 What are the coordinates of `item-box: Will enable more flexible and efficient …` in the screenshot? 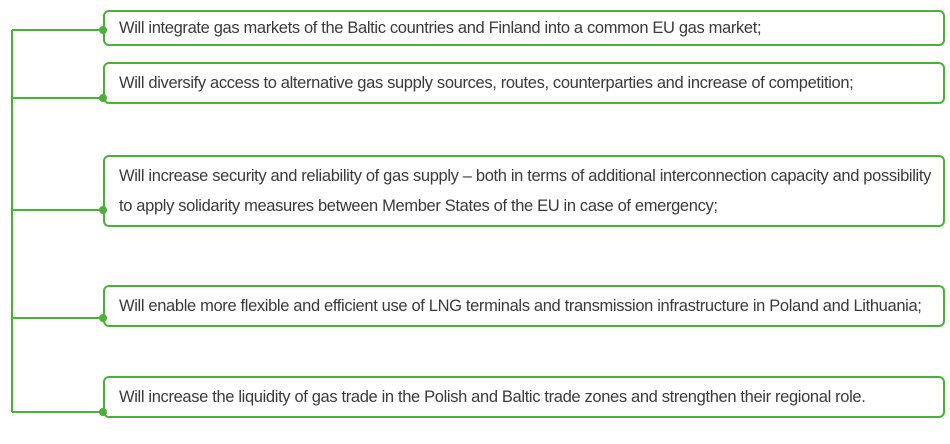 It's located at (524, 306).